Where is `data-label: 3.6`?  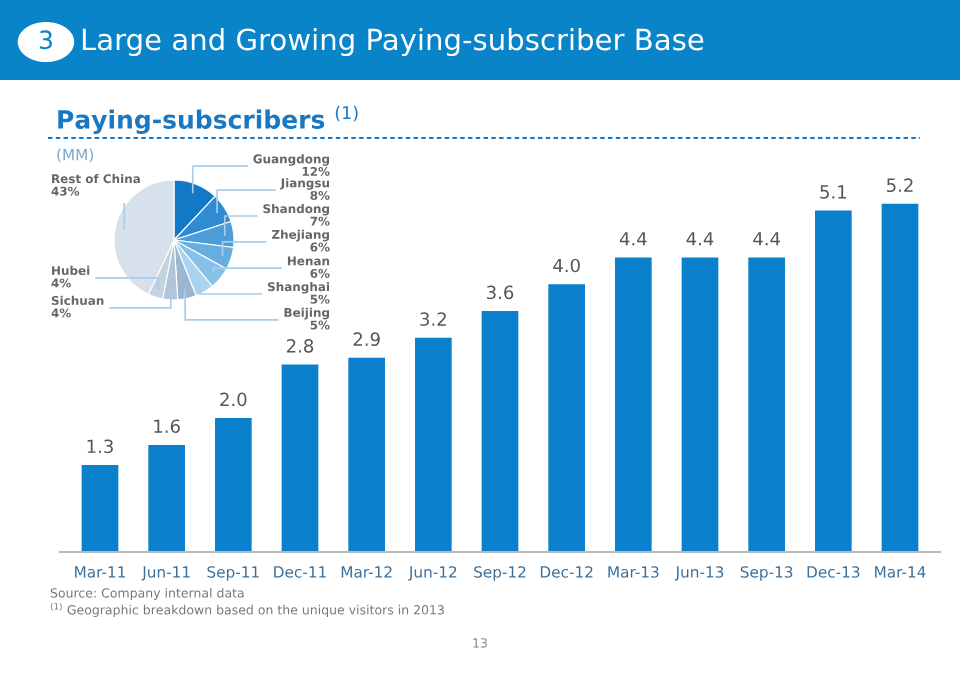
data-label: 3.6 is located at coordinates (500, 292).